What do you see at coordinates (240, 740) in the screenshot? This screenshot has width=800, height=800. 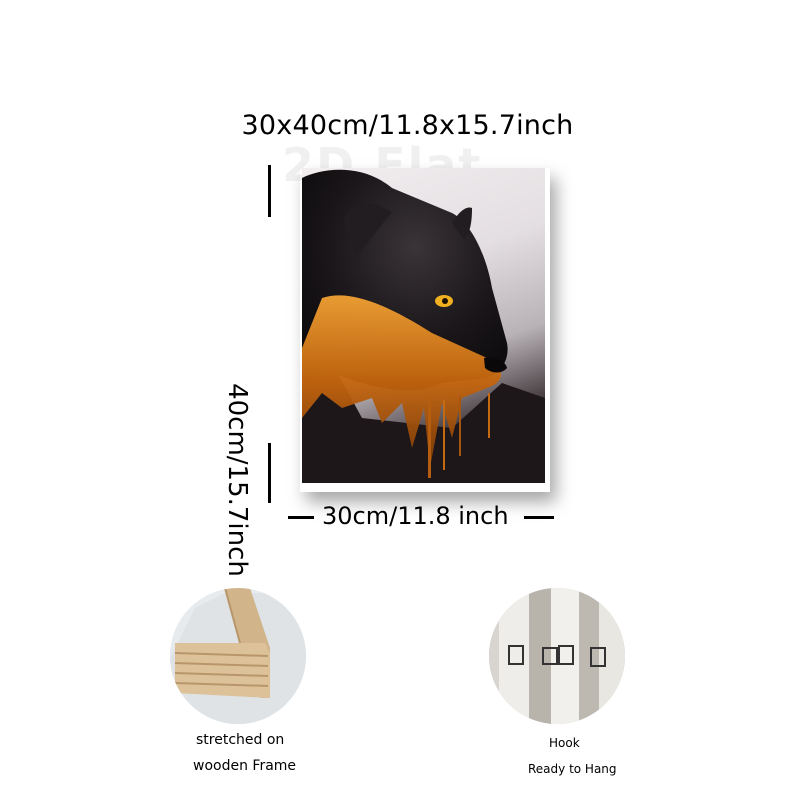 I see `frame-caption-line1: stretched on` at bounding box center [240, 740].